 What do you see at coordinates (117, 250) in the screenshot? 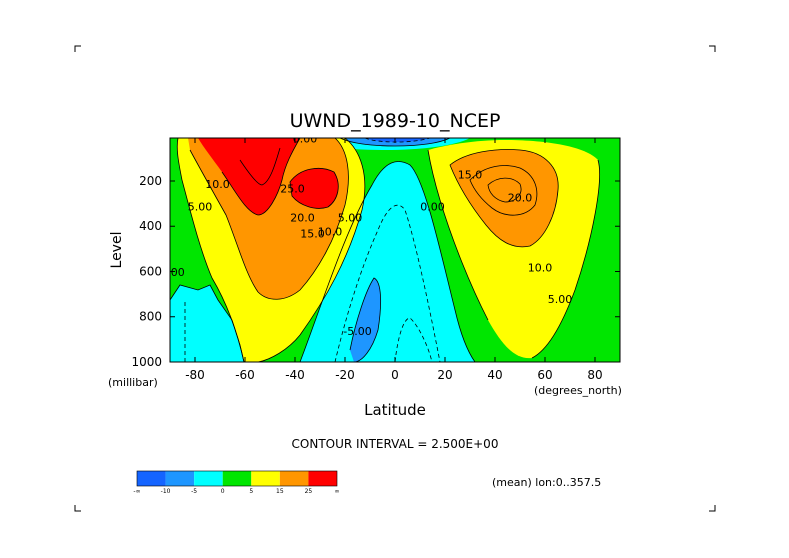
I see `y-axis-label: Level` at bounding box center [117, 250].